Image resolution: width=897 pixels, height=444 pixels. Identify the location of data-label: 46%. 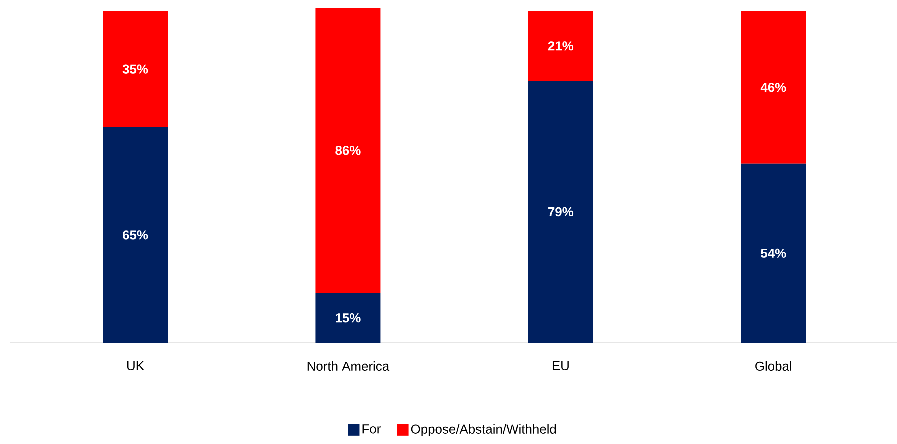
(773, 87).